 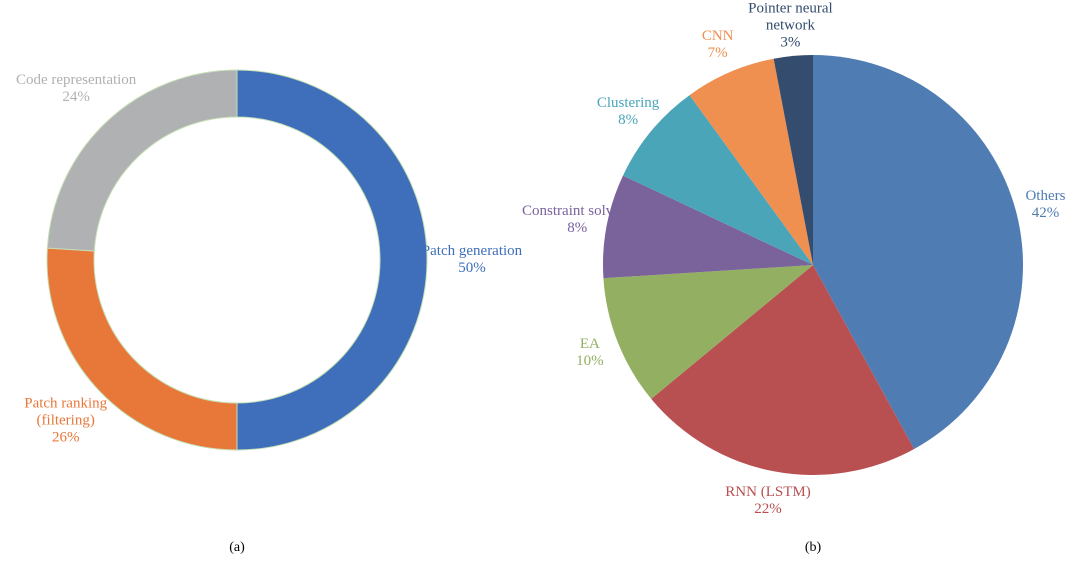 What do you see at coordinates (472, 251) in the screenshot?
I see `category-label: Patch generation` at bounding box center [472, 251].